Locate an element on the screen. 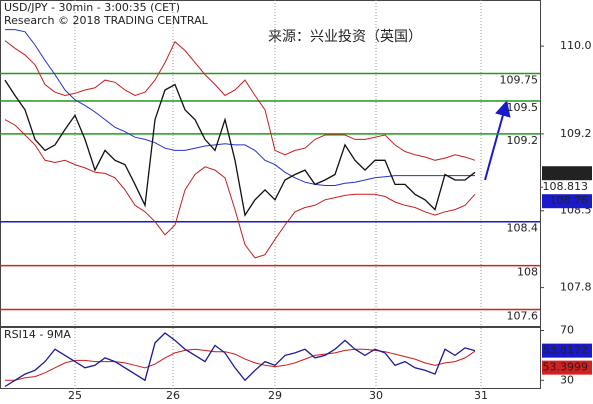 The height and width of the screenshot is (404, 593). y-tick-label: 109.2 is located at coordinates (576, 133).